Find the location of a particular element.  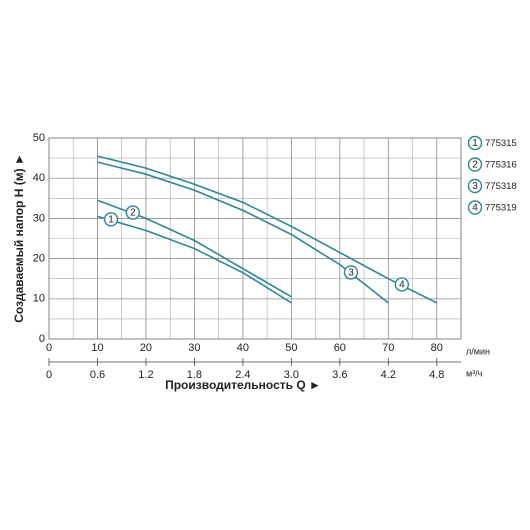

y-tick-label: 30 is located at coordinates (39, 218).